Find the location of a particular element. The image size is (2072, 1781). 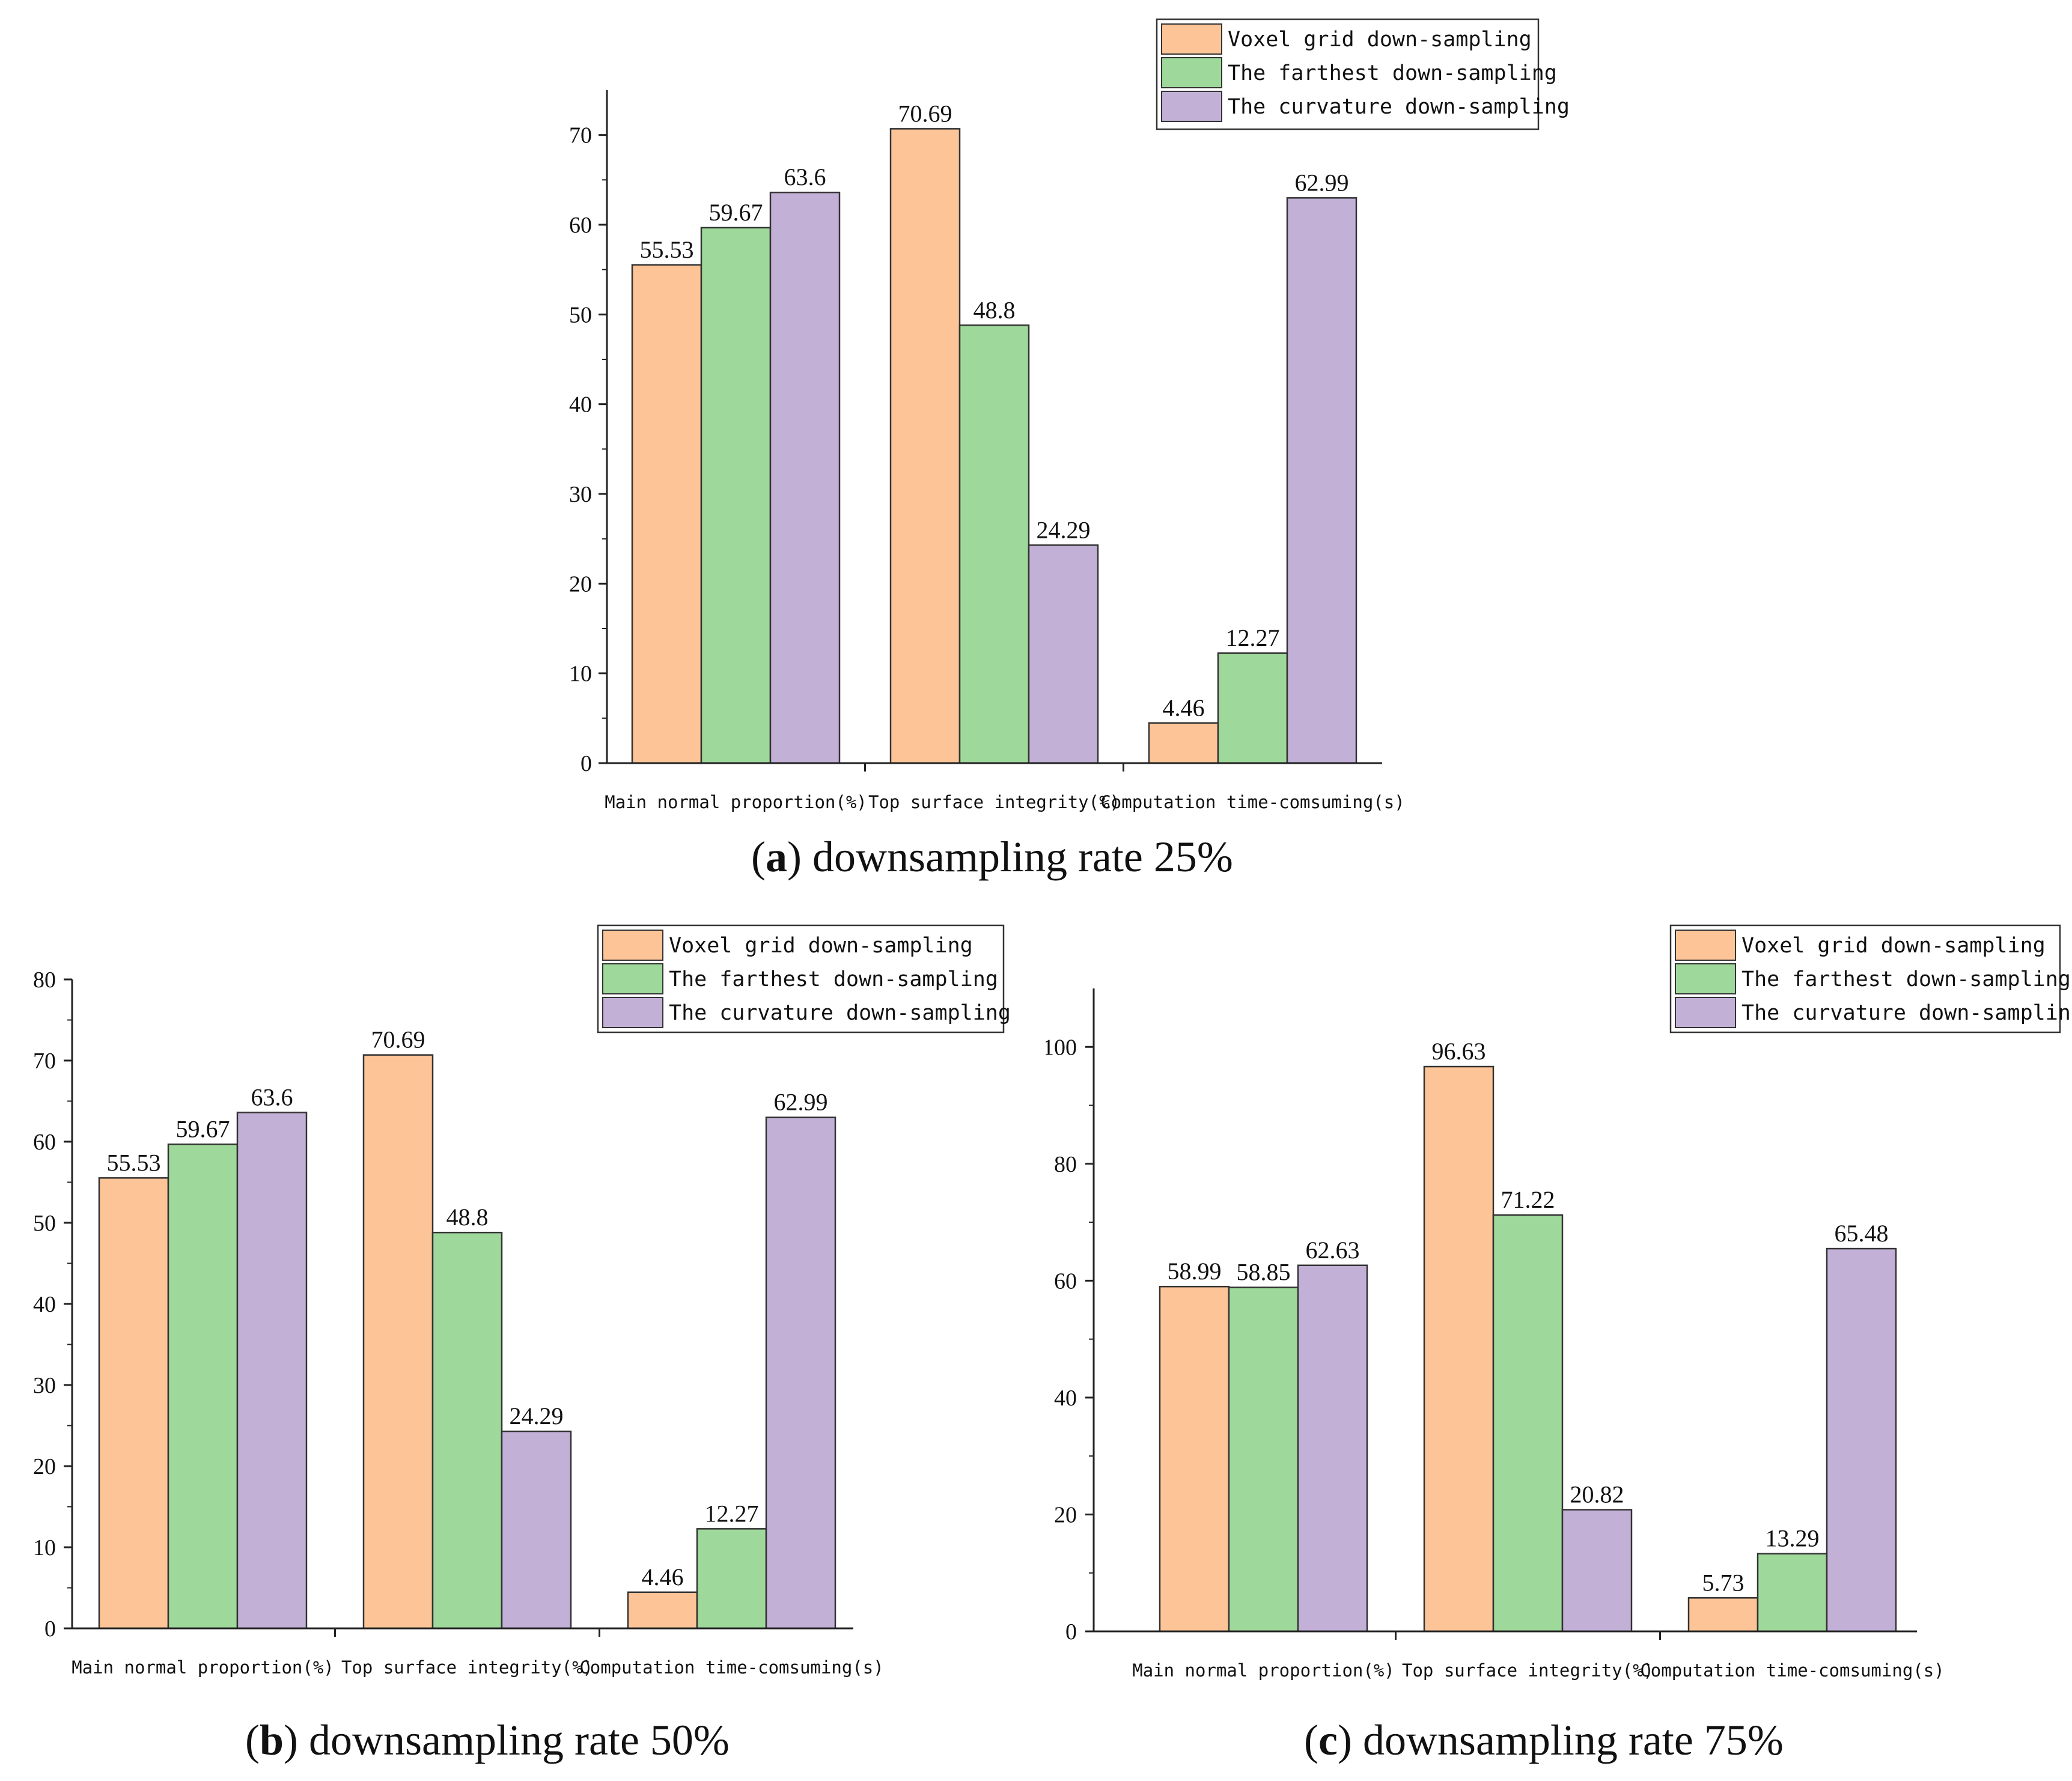

data-label: 59.67 is located at coordinates (203, 1128).